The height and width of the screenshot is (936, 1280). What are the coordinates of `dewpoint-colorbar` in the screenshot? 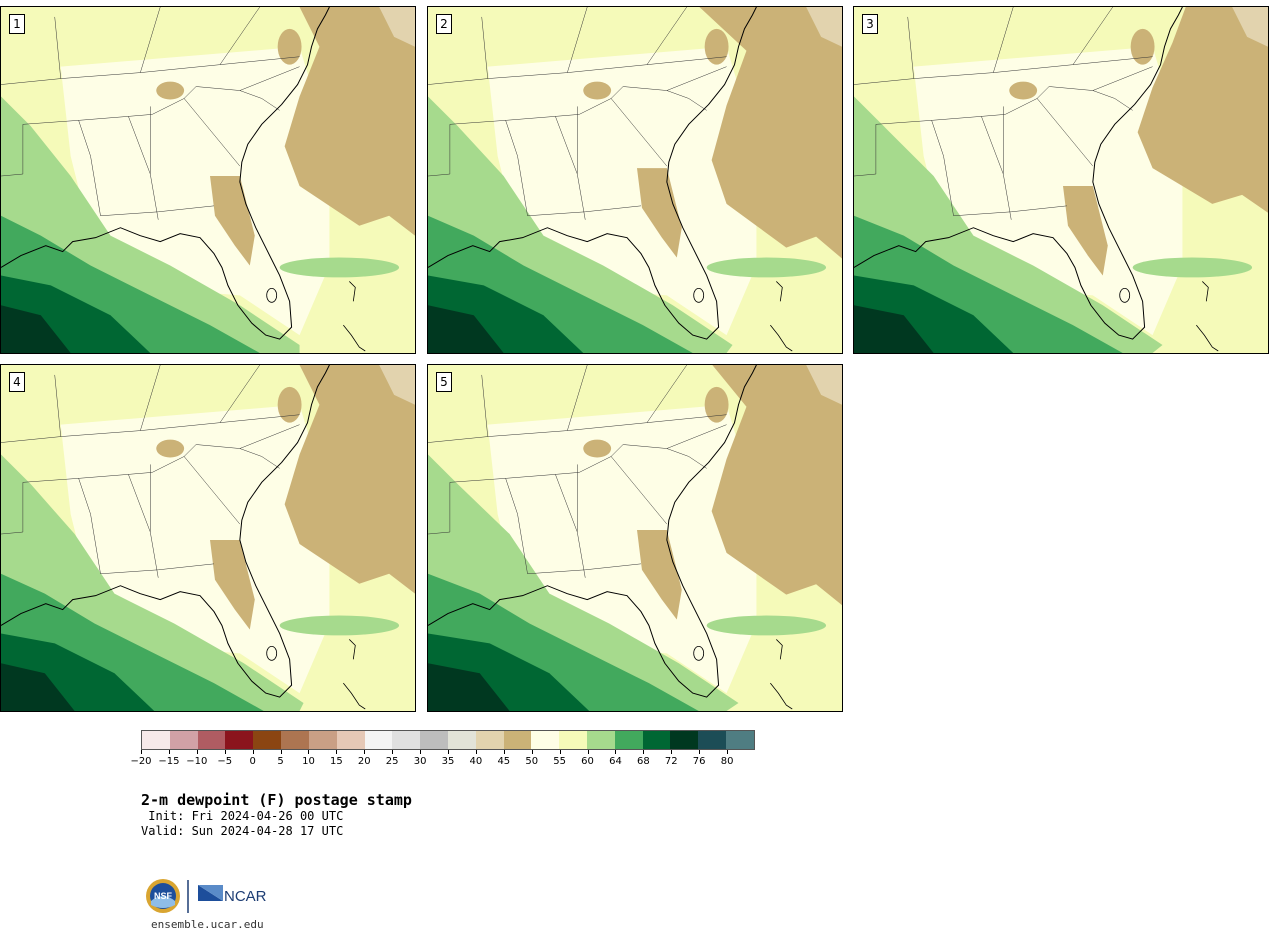 It's located at (448, 740).